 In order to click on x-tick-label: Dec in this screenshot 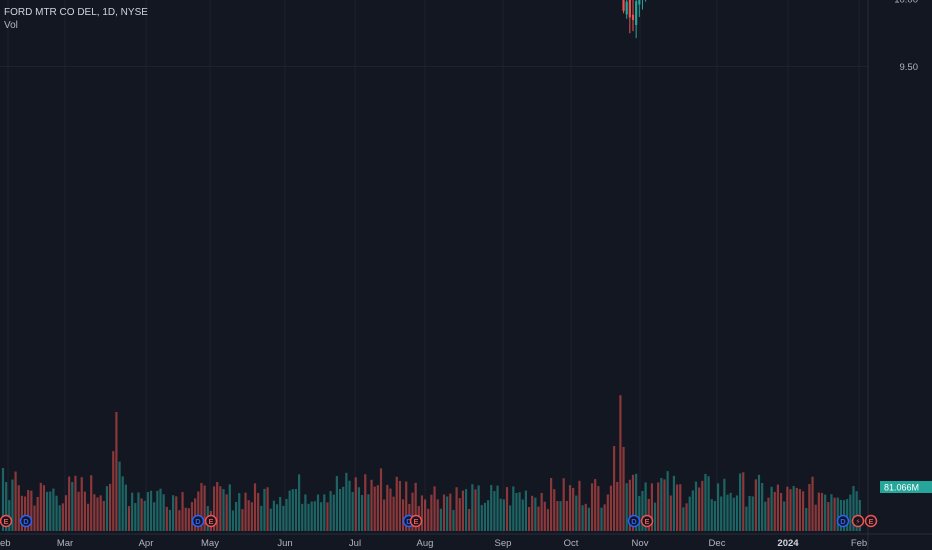, I will do `click(717, 543)`.